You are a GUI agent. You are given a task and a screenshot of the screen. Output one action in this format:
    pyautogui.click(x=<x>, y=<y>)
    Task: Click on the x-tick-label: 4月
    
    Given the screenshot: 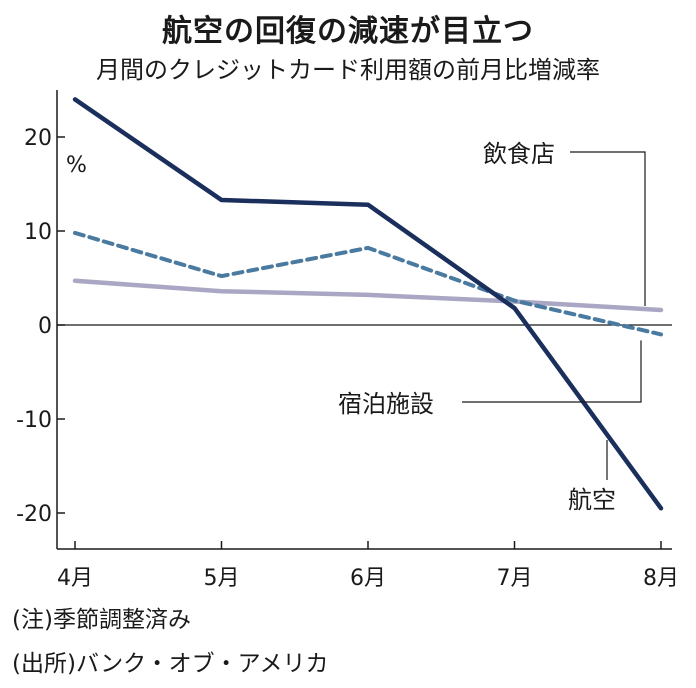 What is the action you would take?
    pyautogui.click(x=75, y=578)
    